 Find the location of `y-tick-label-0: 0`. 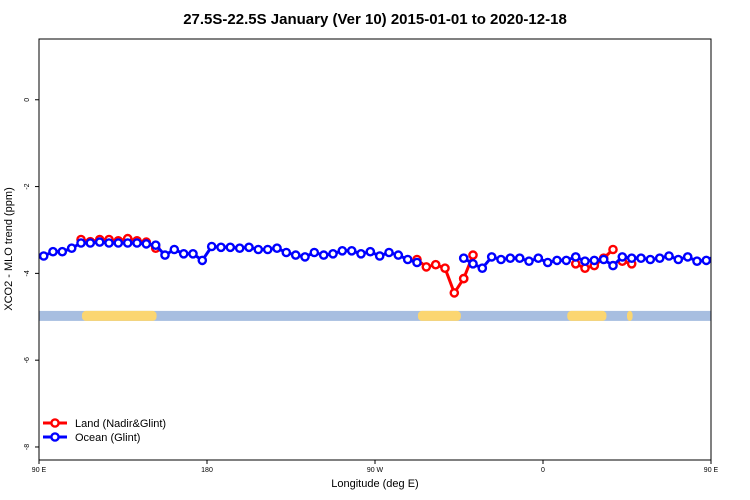

y-tick-label-0: 0 is located at coordinates (27, 100).